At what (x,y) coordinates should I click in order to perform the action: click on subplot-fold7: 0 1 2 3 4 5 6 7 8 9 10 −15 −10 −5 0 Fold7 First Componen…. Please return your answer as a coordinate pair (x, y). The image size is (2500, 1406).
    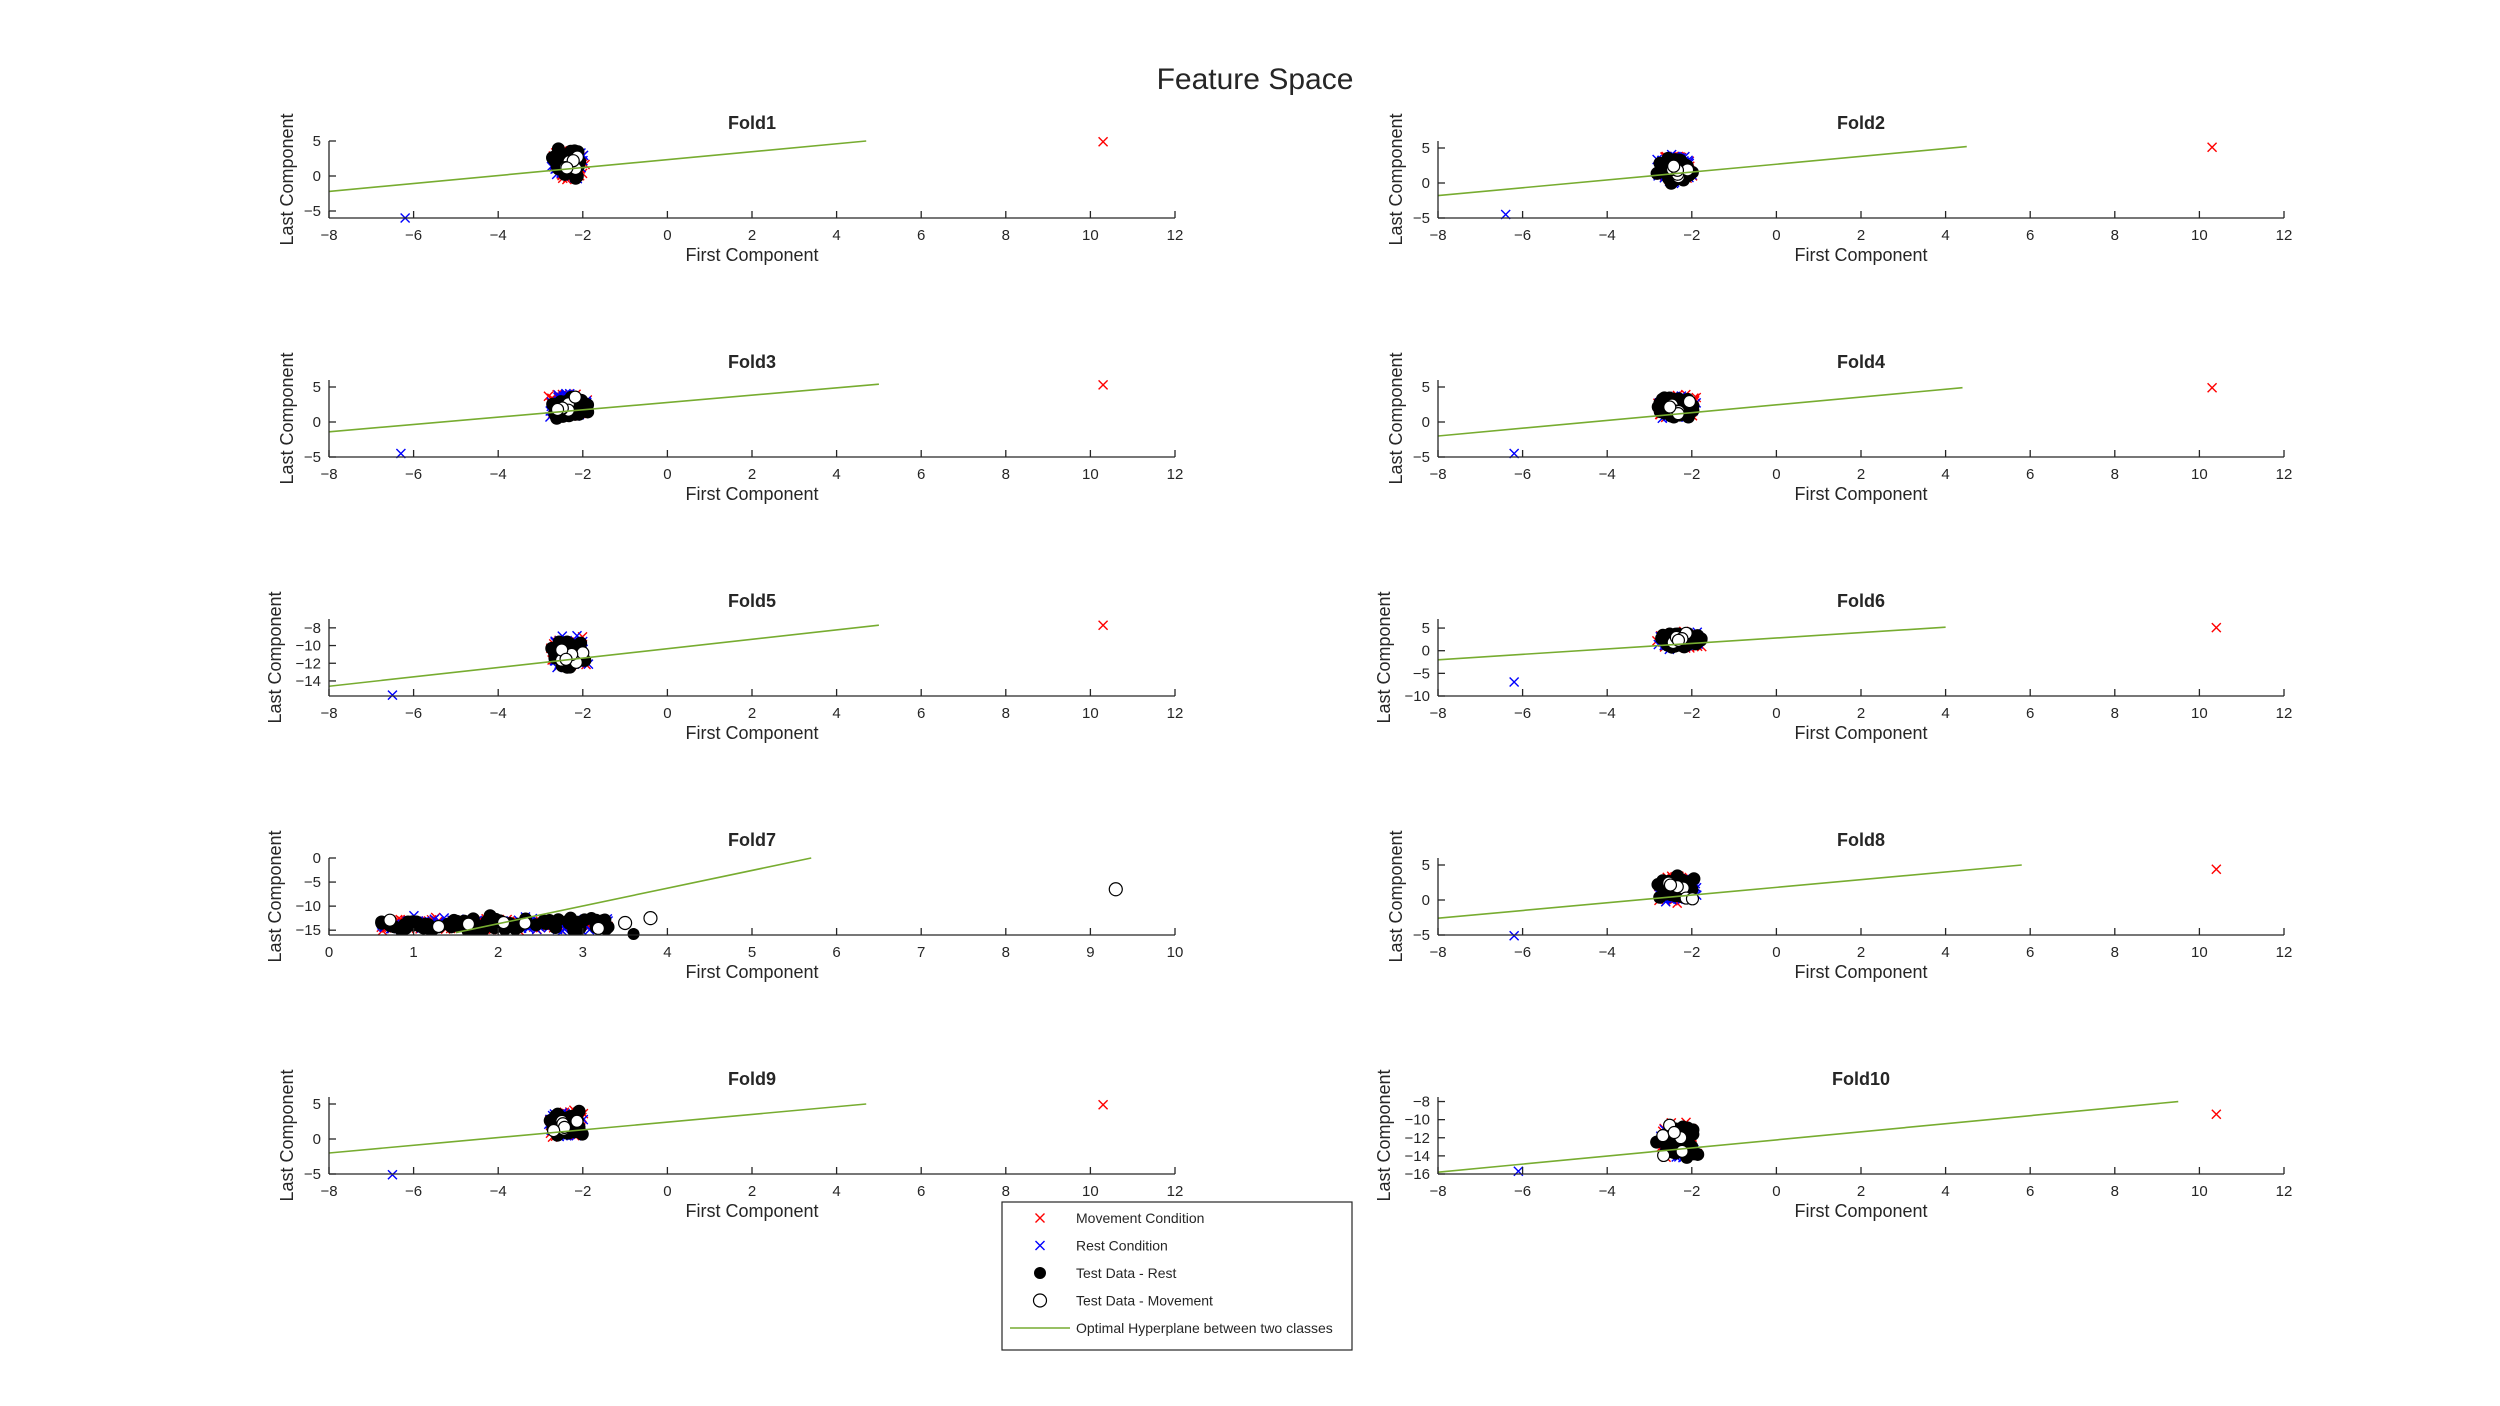
    Looking at the image, I should click on (724, 906).